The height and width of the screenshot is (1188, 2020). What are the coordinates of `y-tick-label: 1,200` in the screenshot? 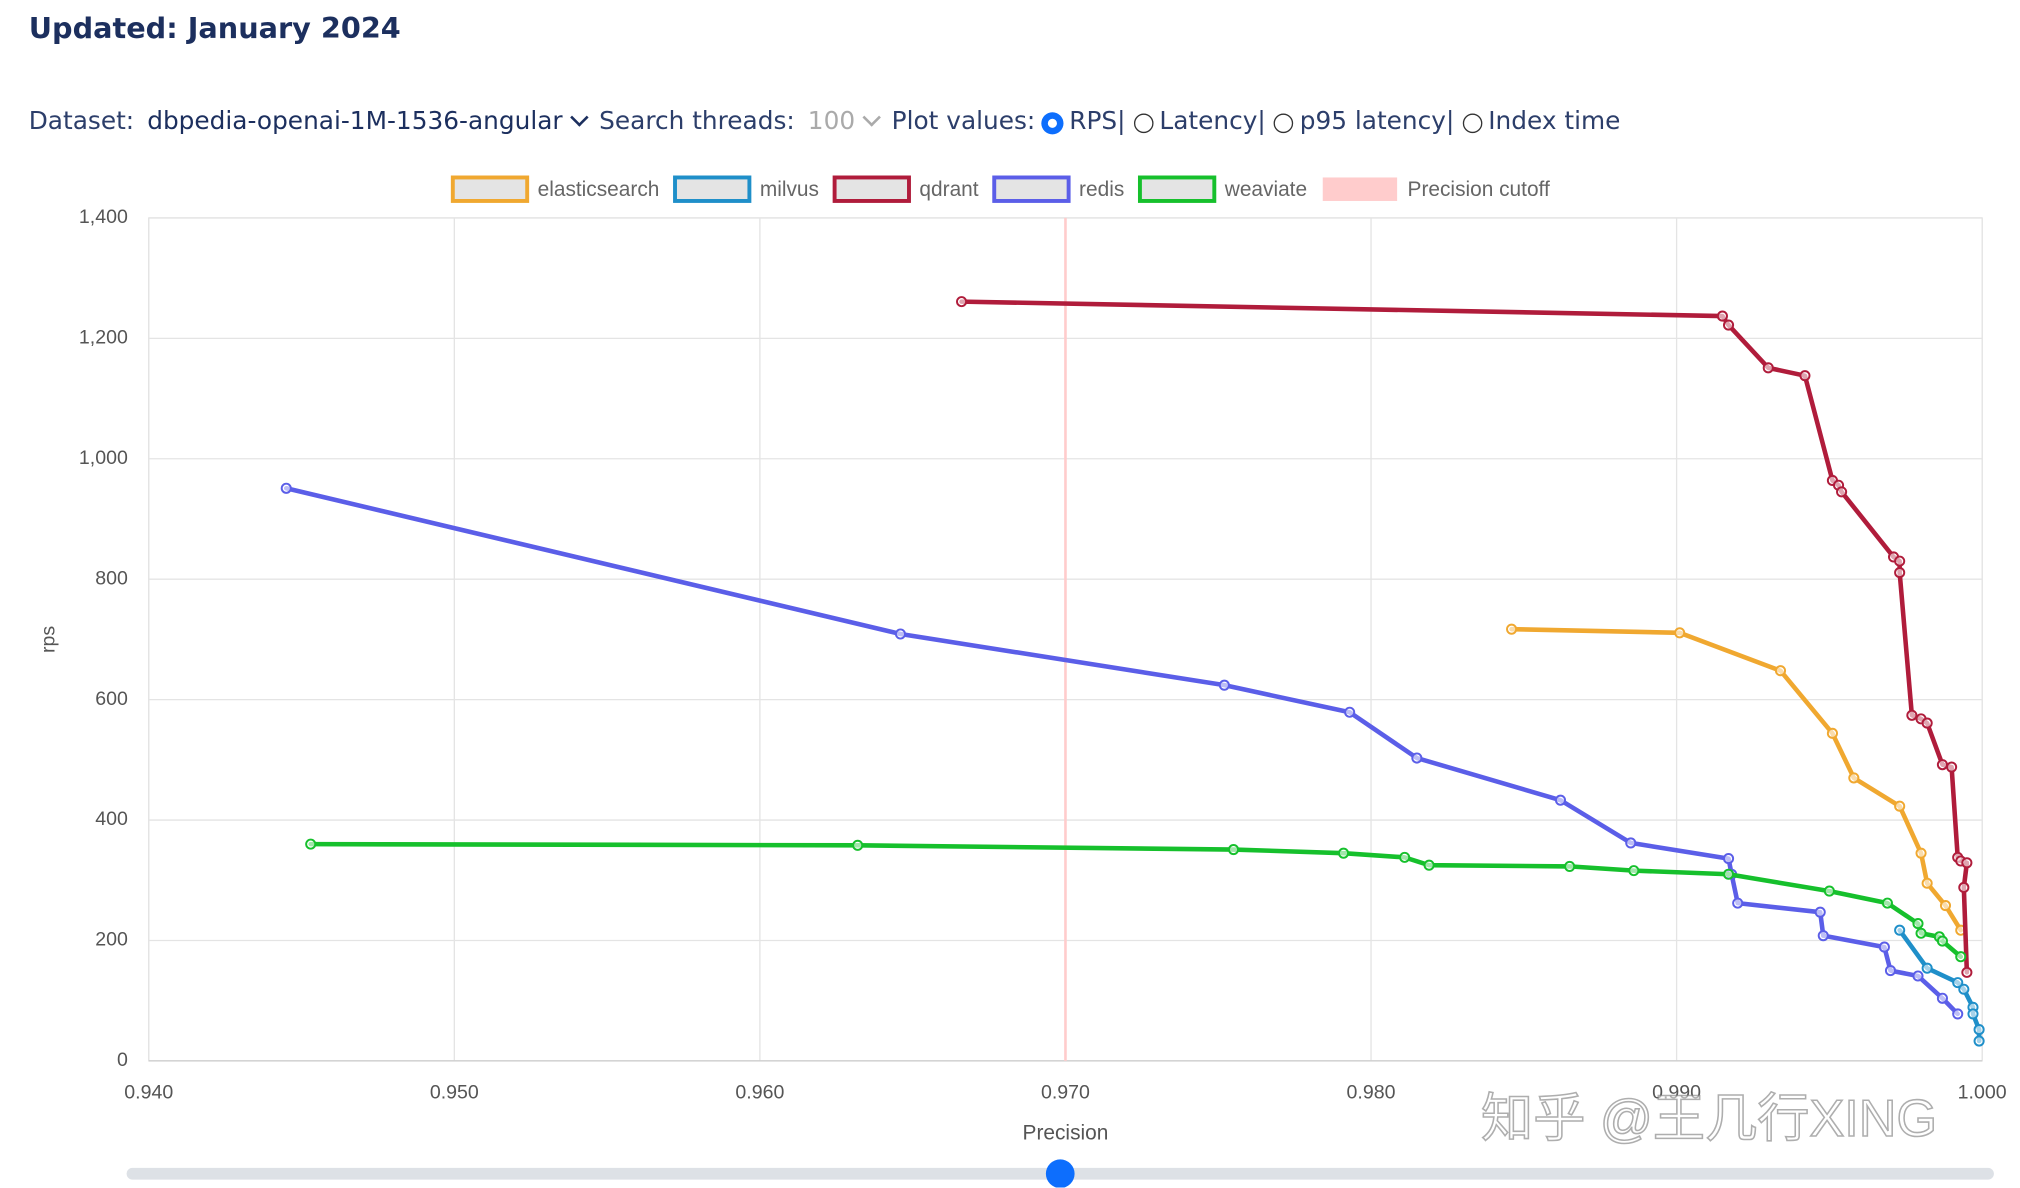 It's located at (103, 338).